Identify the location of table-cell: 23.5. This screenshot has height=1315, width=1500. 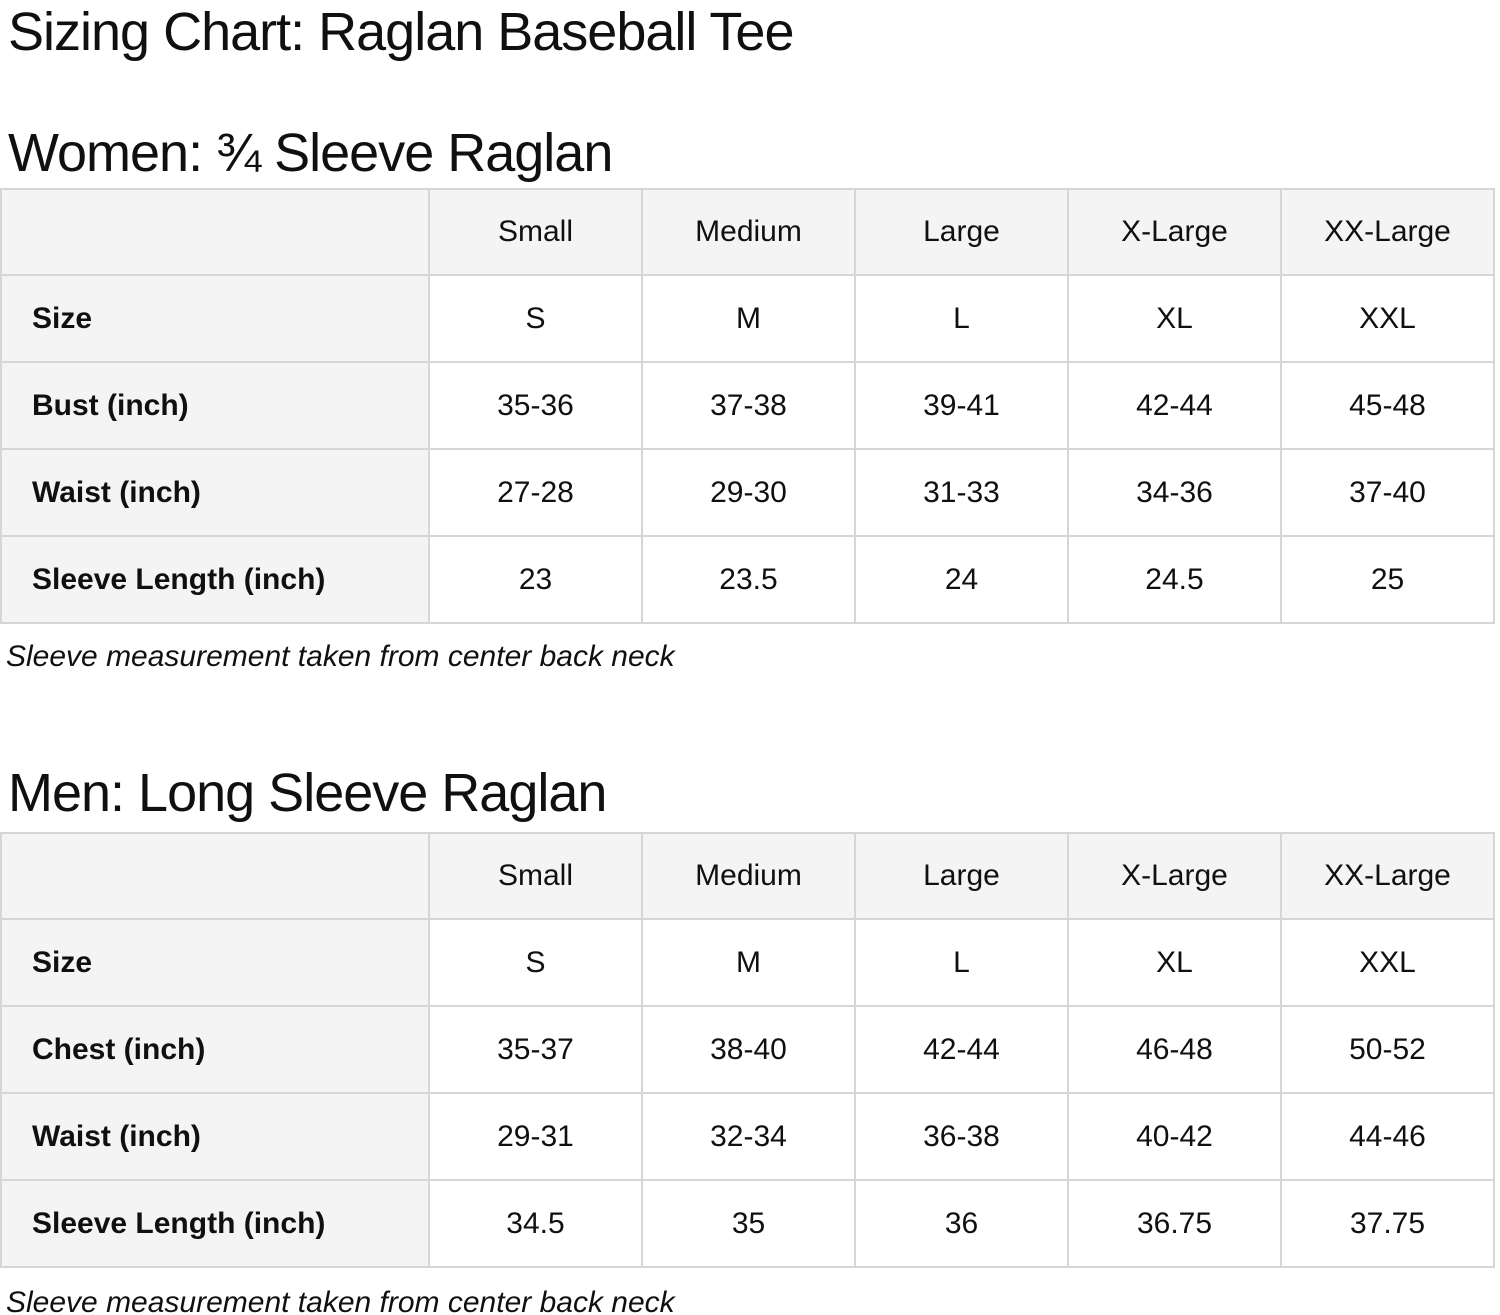
(748, 579).